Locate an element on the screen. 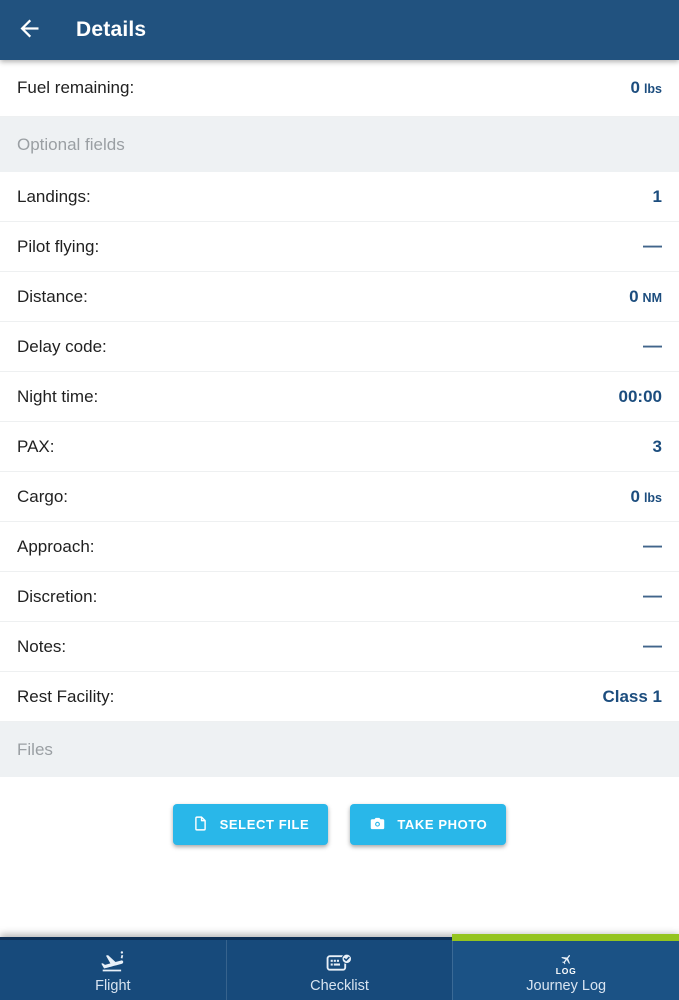  field-row-night-time: Night time: 00:00 is located at coordinates (339, 397).